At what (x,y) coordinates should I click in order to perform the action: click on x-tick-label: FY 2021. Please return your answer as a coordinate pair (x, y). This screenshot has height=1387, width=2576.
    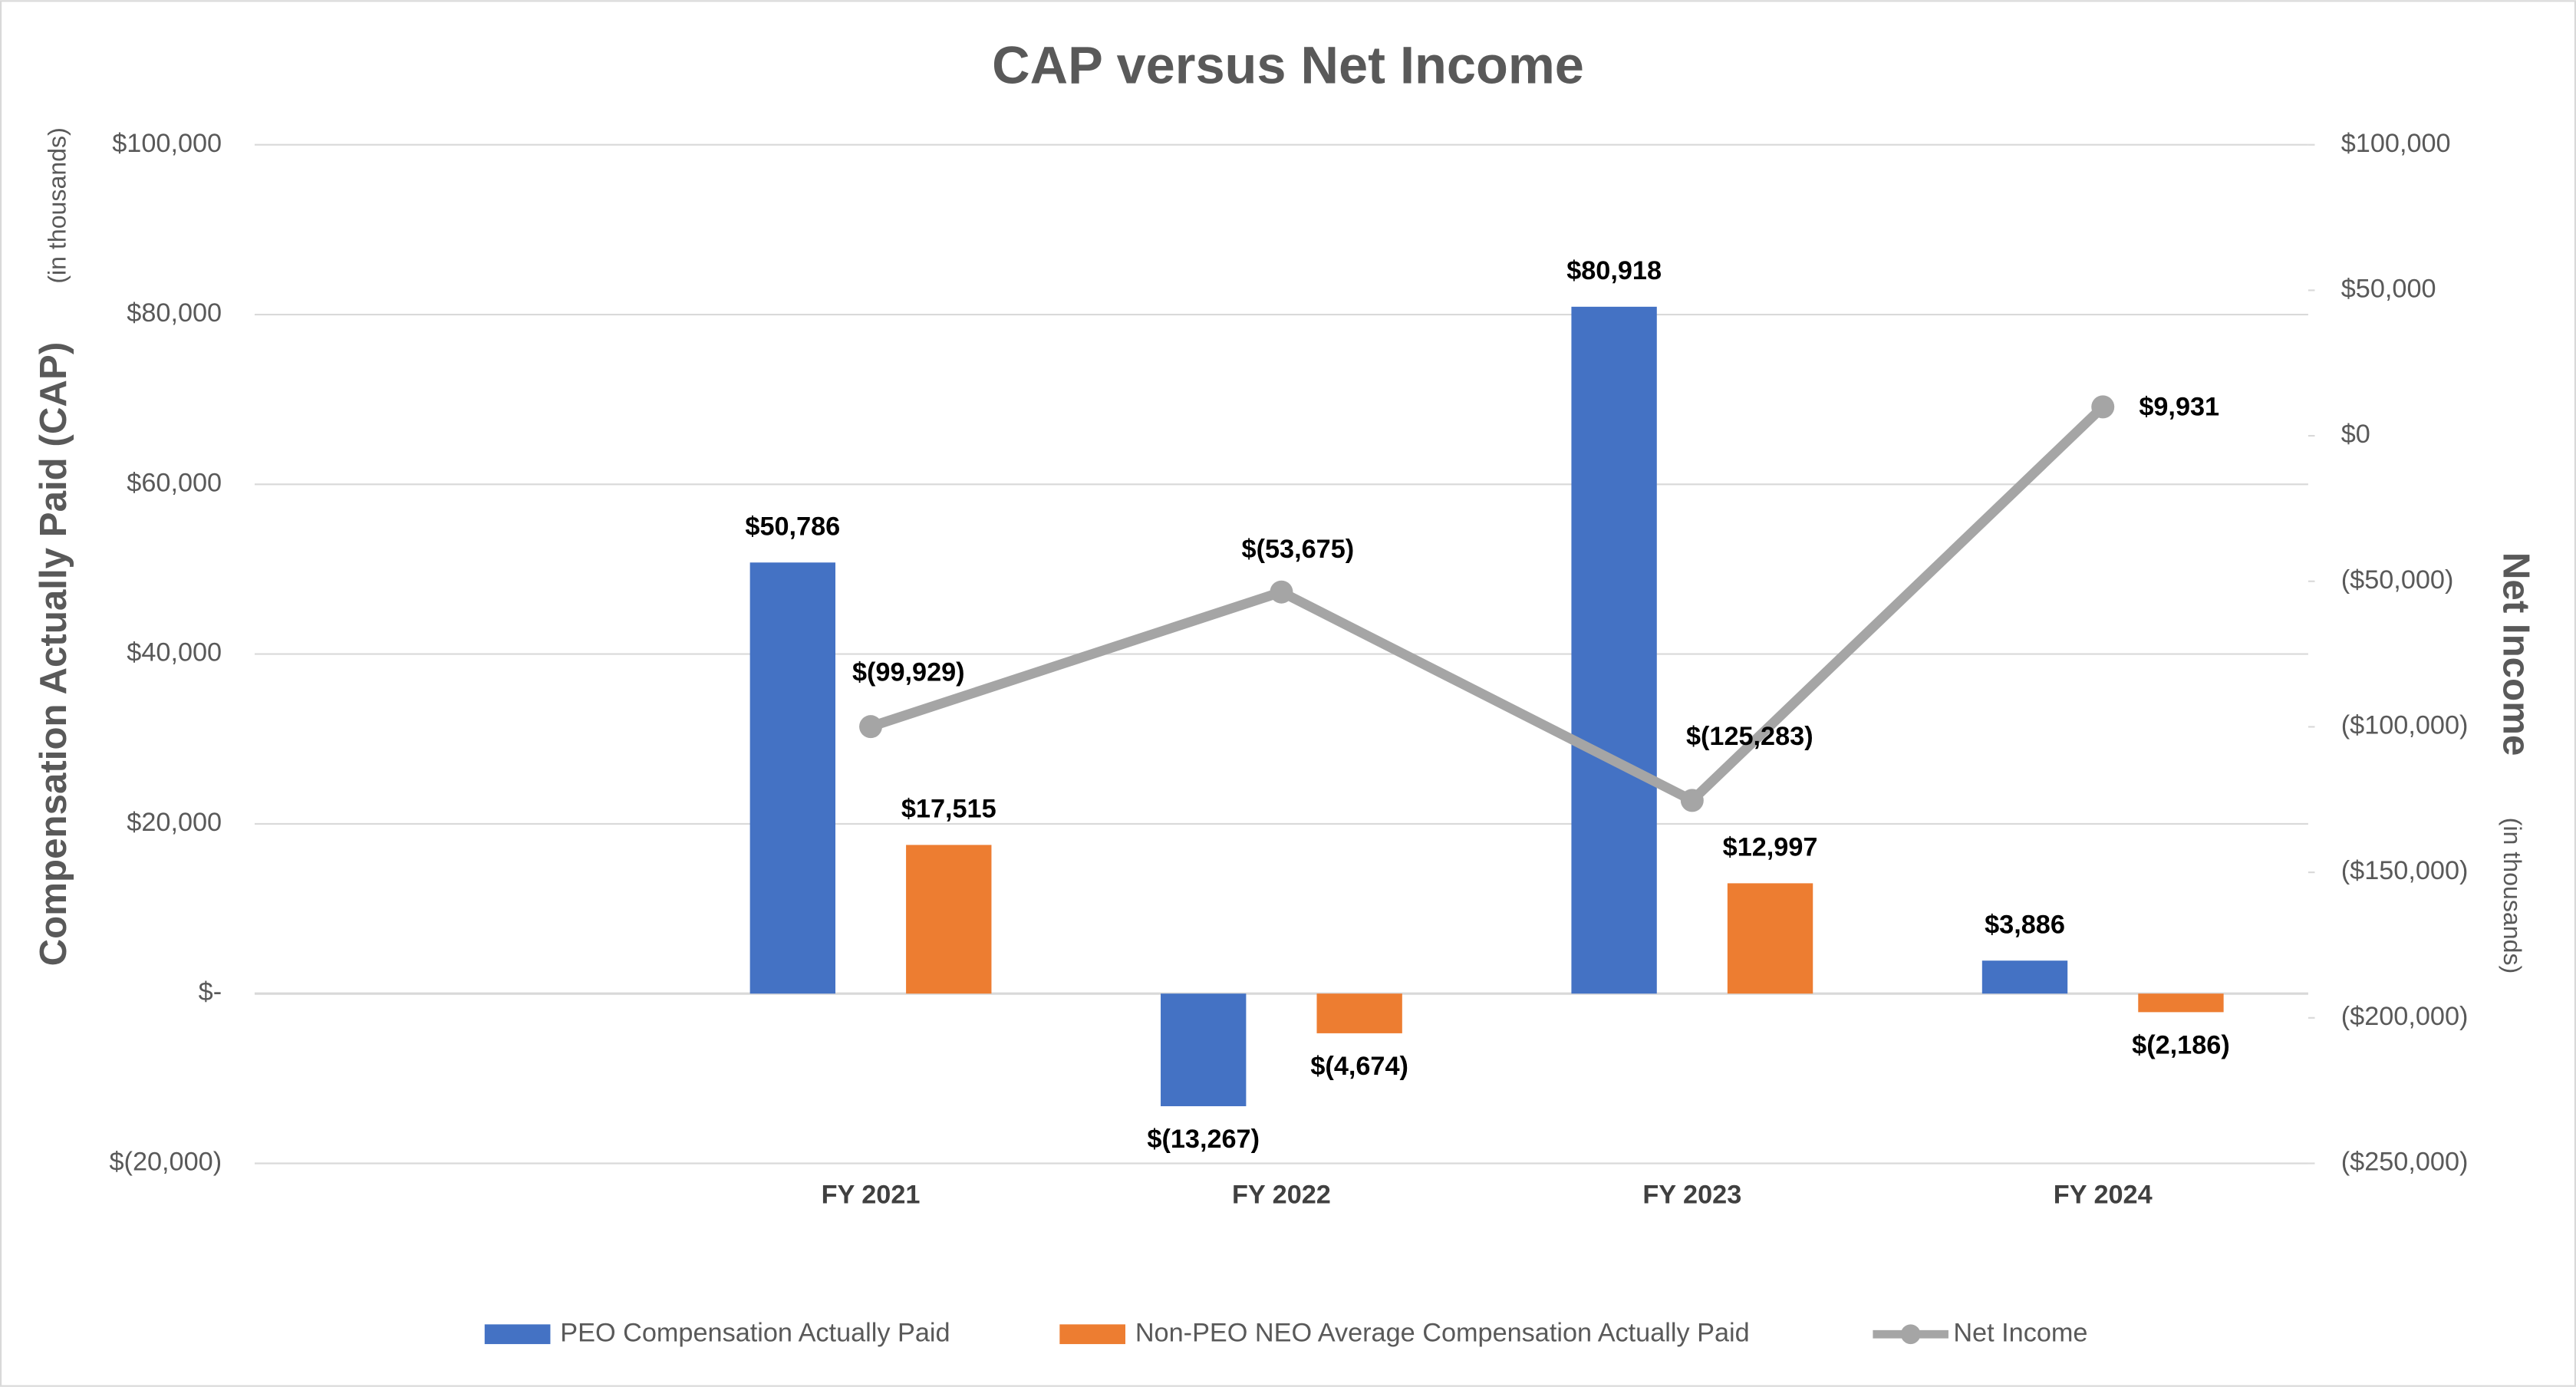
    Looking at the image, I should click on (871, 1194).